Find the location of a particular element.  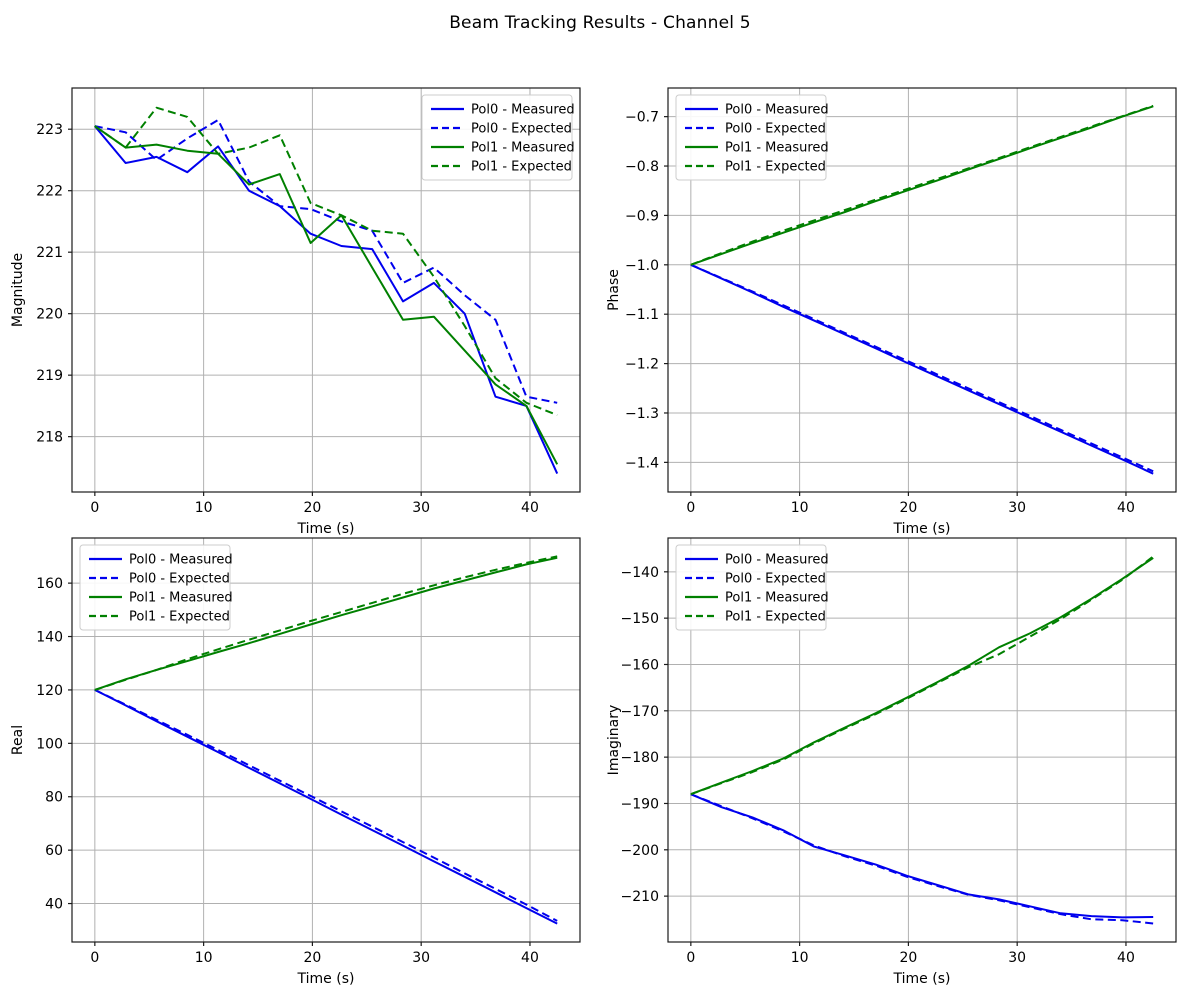

real-line-pol0-expected is located at coordinates (326, 805).